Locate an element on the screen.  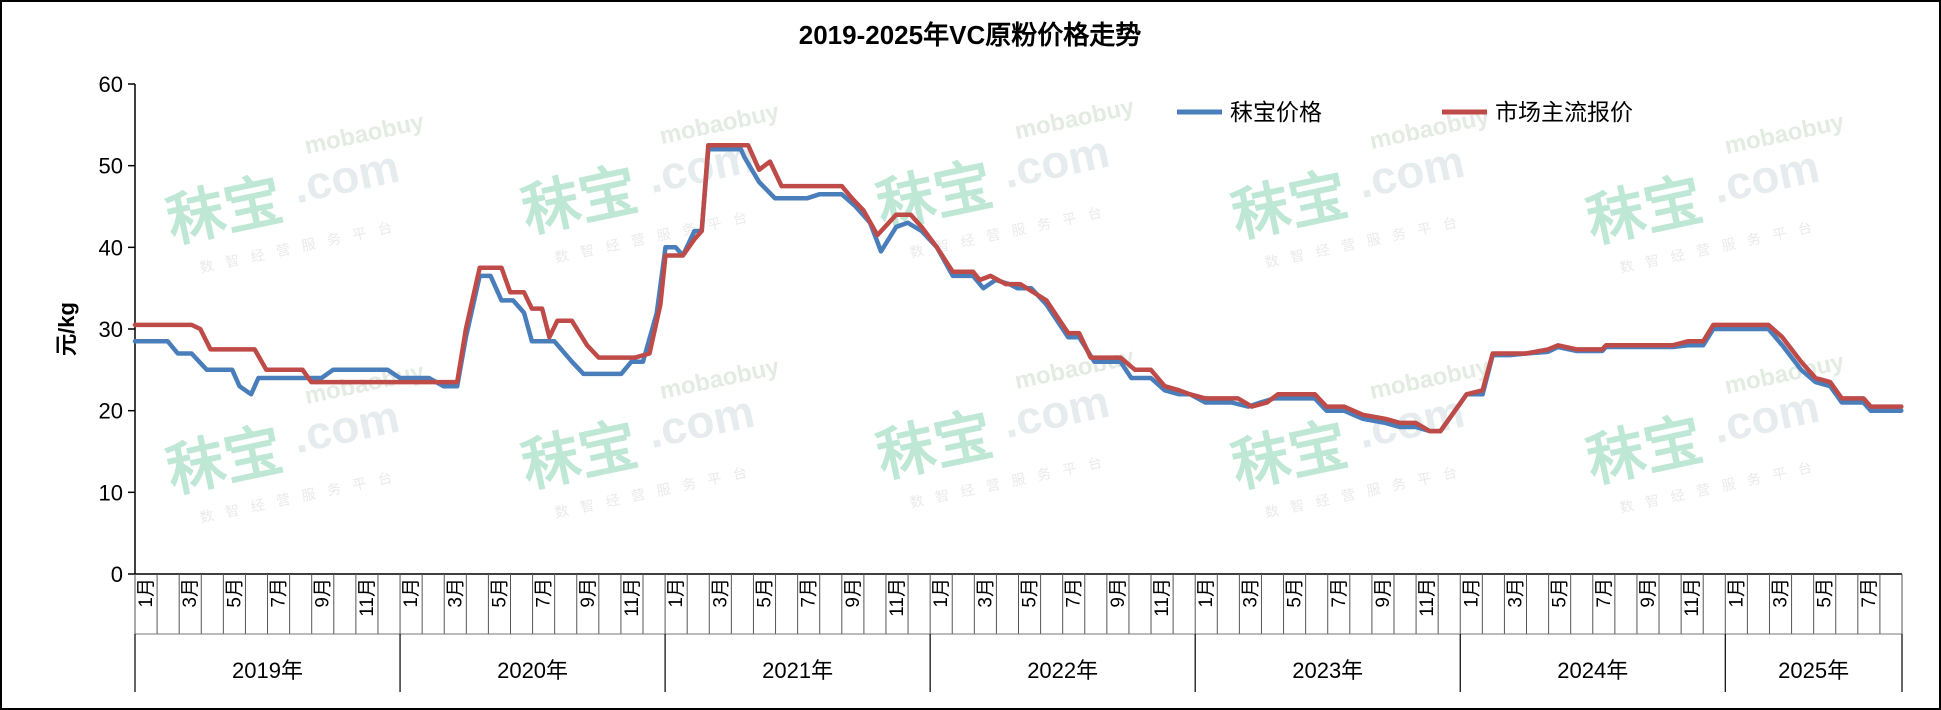
y-tick-label: 60 is located at coordinates (111, 84).